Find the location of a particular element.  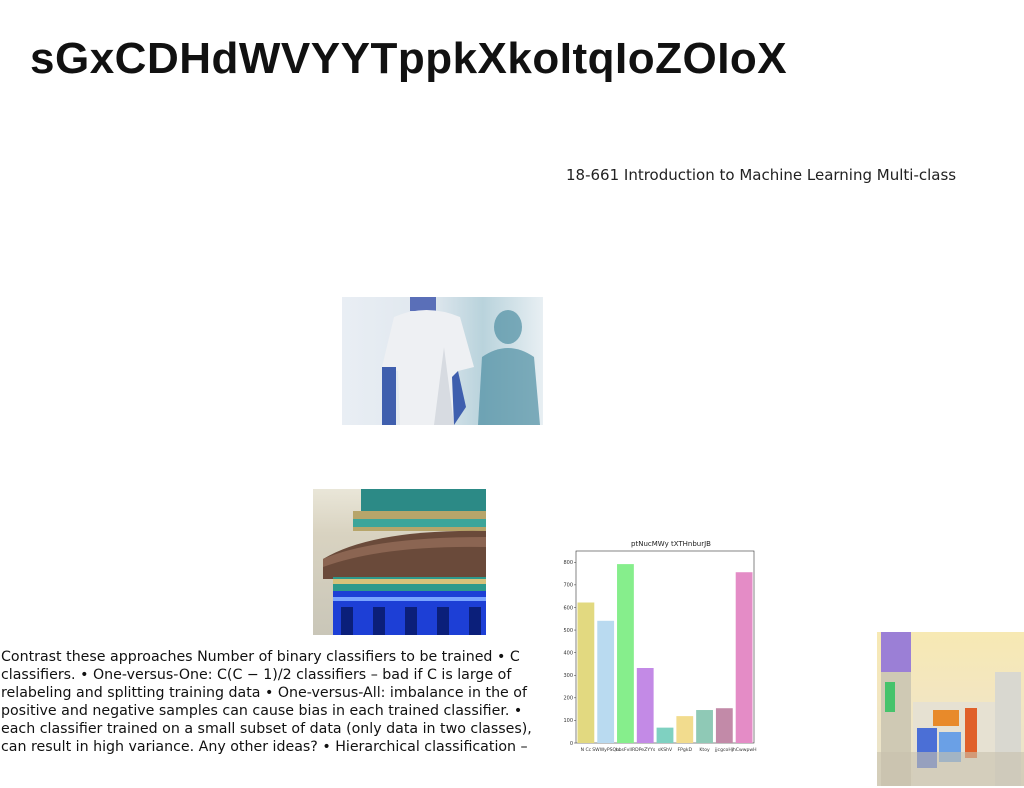

y-tick-label: 700 is located at coordinates (568, 586).